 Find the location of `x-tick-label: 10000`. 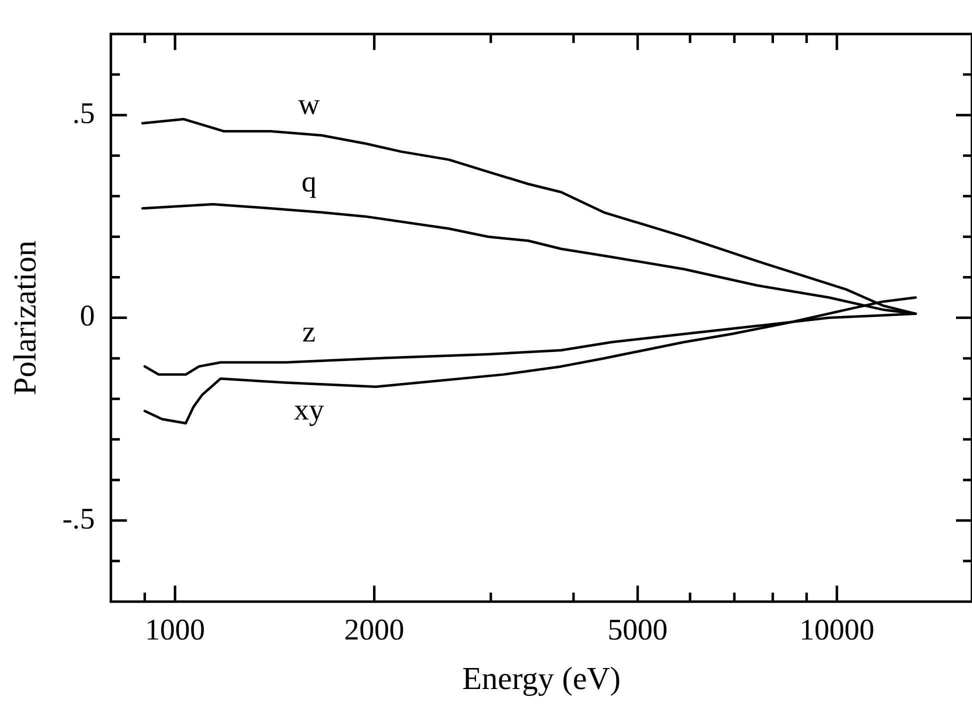

x-tick-label: 10000 is located at coordinates (836, 629).